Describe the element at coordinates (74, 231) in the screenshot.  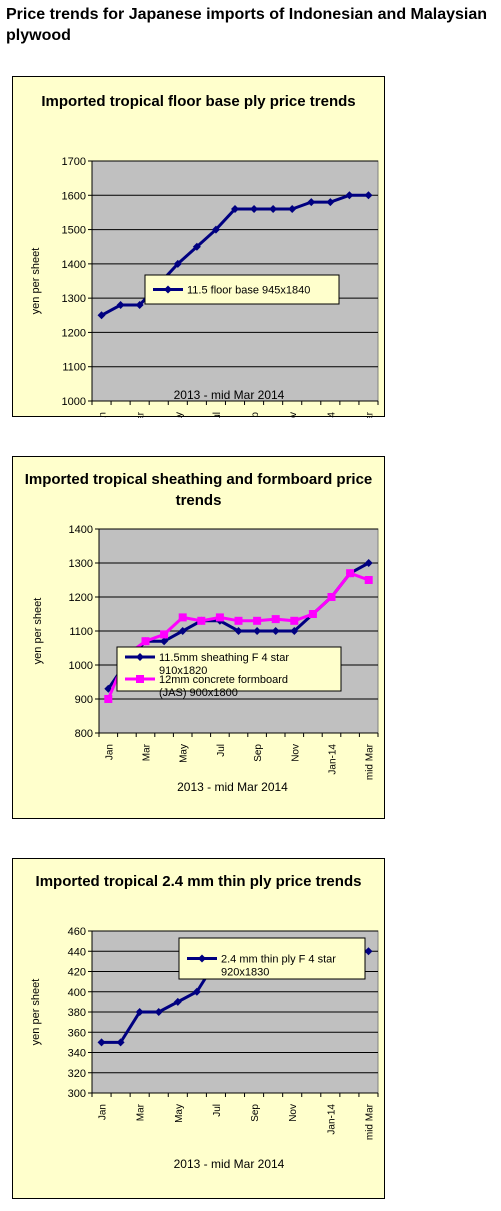
I see `y-tick-label: 1500` at that location.